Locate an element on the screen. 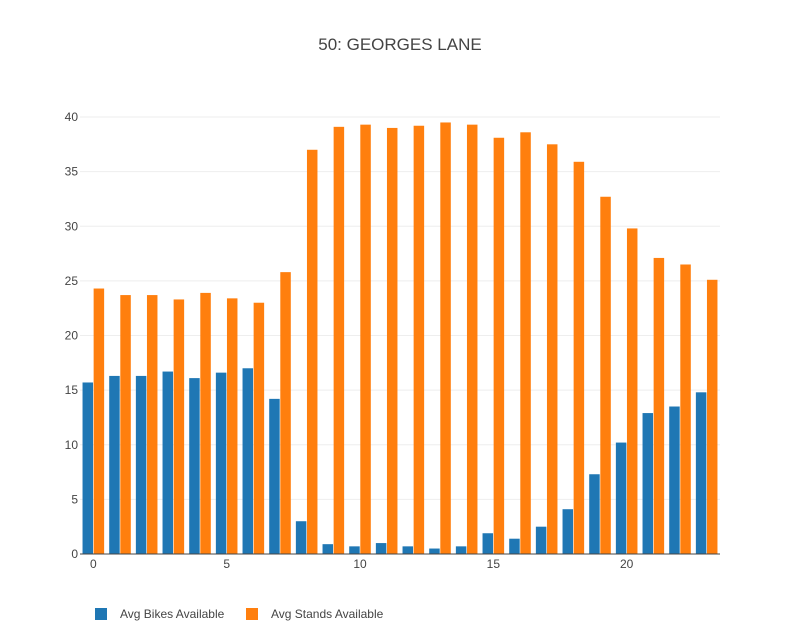 The height and width of the screenshot is (640, 800). y-tick-label: 20 is located at coordinates (72, 336).